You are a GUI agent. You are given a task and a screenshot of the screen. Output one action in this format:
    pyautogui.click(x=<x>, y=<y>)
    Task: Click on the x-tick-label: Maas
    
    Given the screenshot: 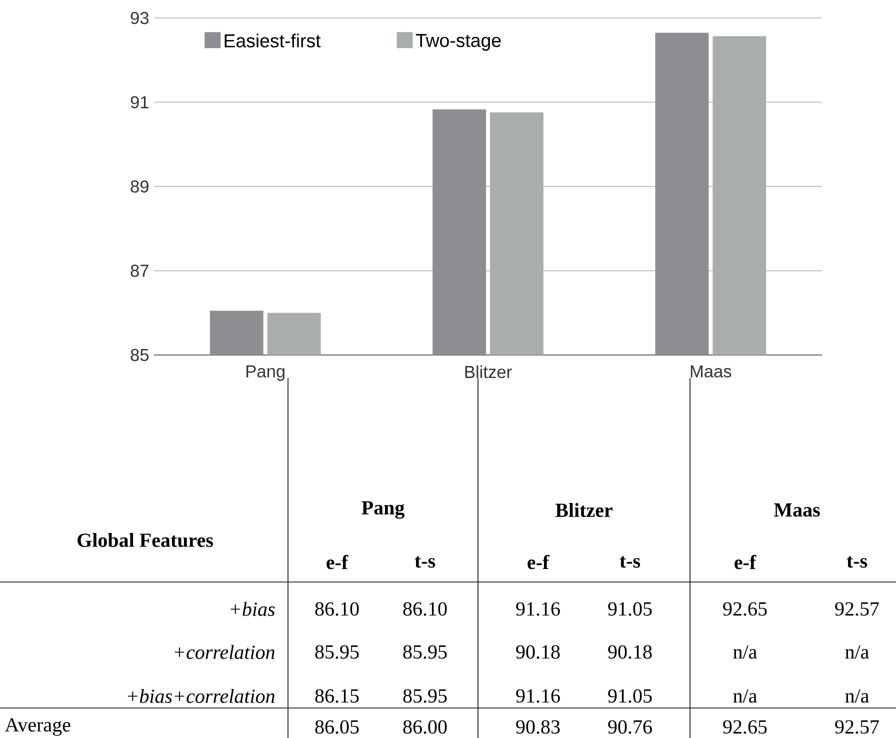 What is the action you would take?
    pyautogui.click(x=711, y=371)
    